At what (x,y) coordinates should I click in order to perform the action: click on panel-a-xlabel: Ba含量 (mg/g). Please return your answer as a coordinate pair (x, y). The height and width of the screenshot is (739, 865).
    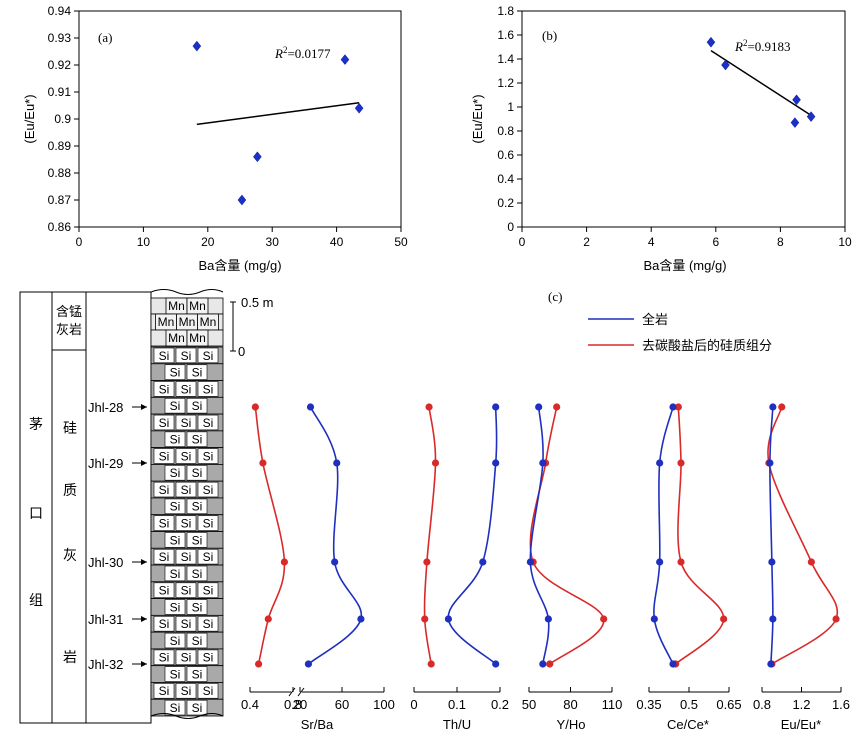
    Looking at the image, I should click on (239, 265).